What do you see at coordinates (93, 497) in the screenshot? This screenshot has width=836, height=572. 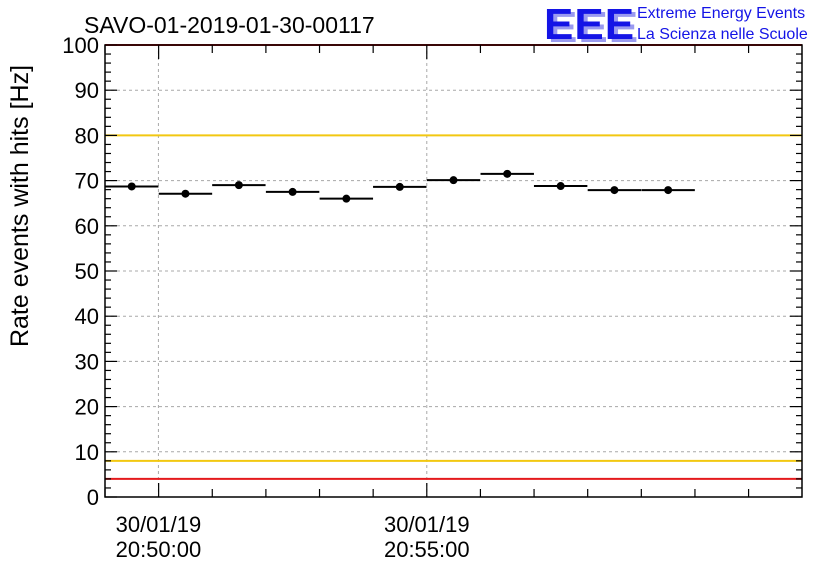 I see `y-tick-label: 0` at bounding box center [93, 497].